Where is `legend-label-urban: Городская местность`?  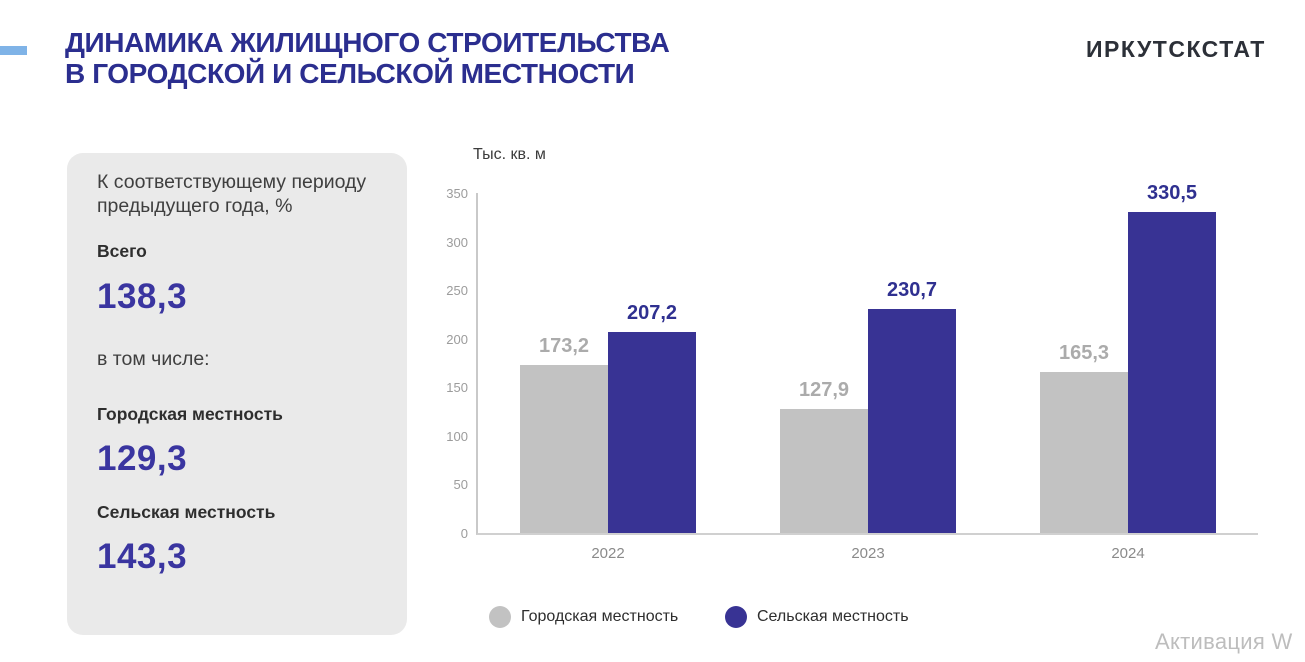
legend-label-urban: Городская местность is located at coordinates (600, 616).